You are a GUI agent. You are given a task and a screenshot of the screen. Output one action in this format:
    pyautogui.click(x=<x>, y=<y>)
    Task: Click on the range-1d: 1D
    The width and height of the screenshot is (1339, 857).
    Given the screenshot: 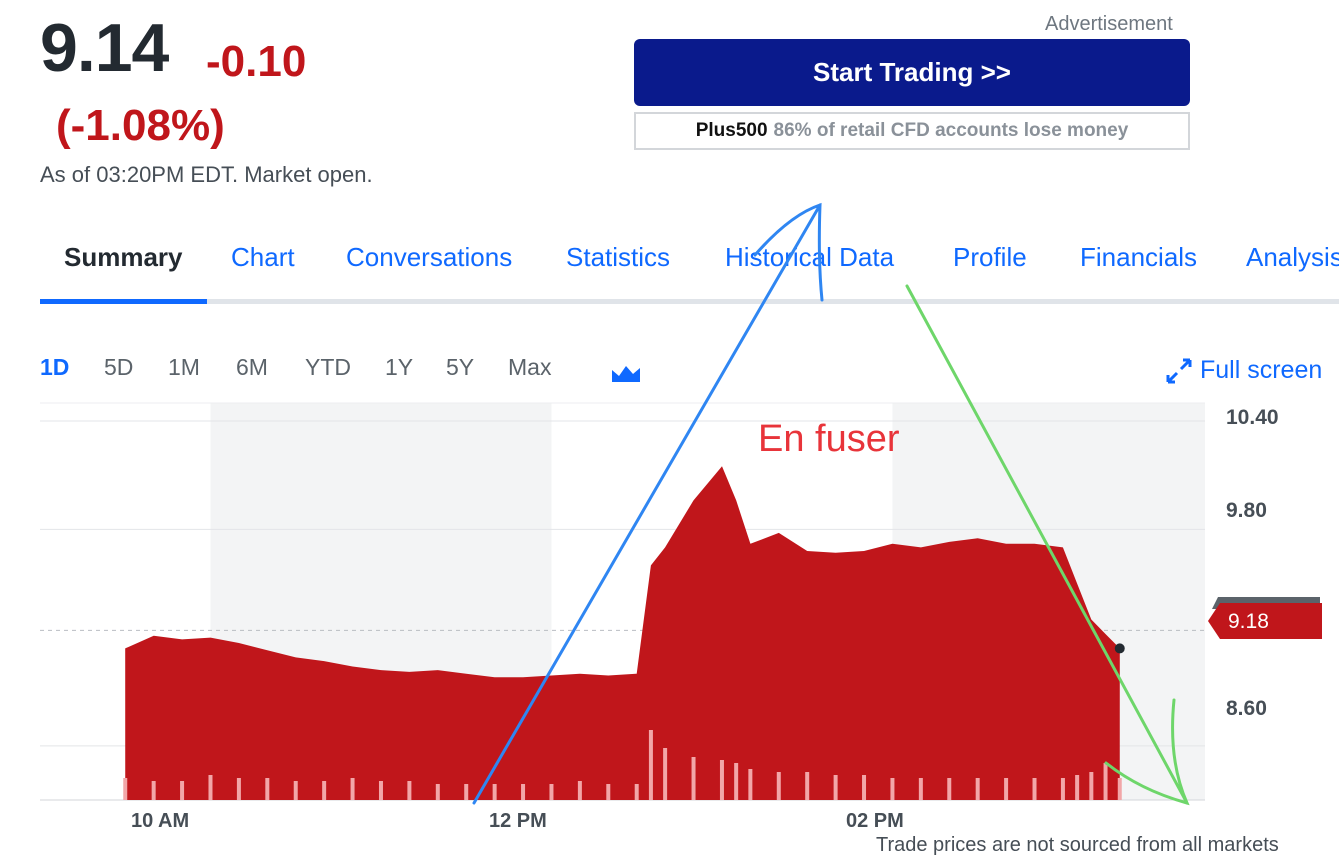 What is the action you would take?
    pyautogui.click(x=55, y=367)
    